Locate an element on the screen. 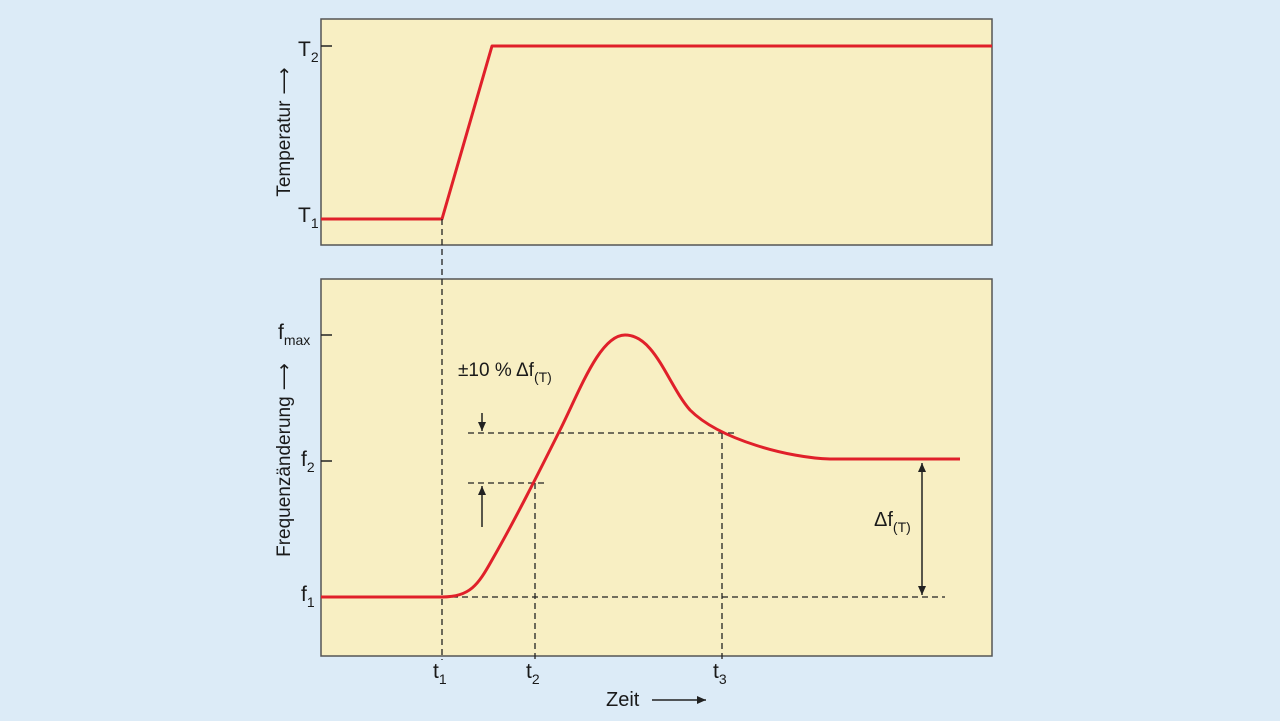  tick-label-f2: f2 is located at coordinates (308, 461).